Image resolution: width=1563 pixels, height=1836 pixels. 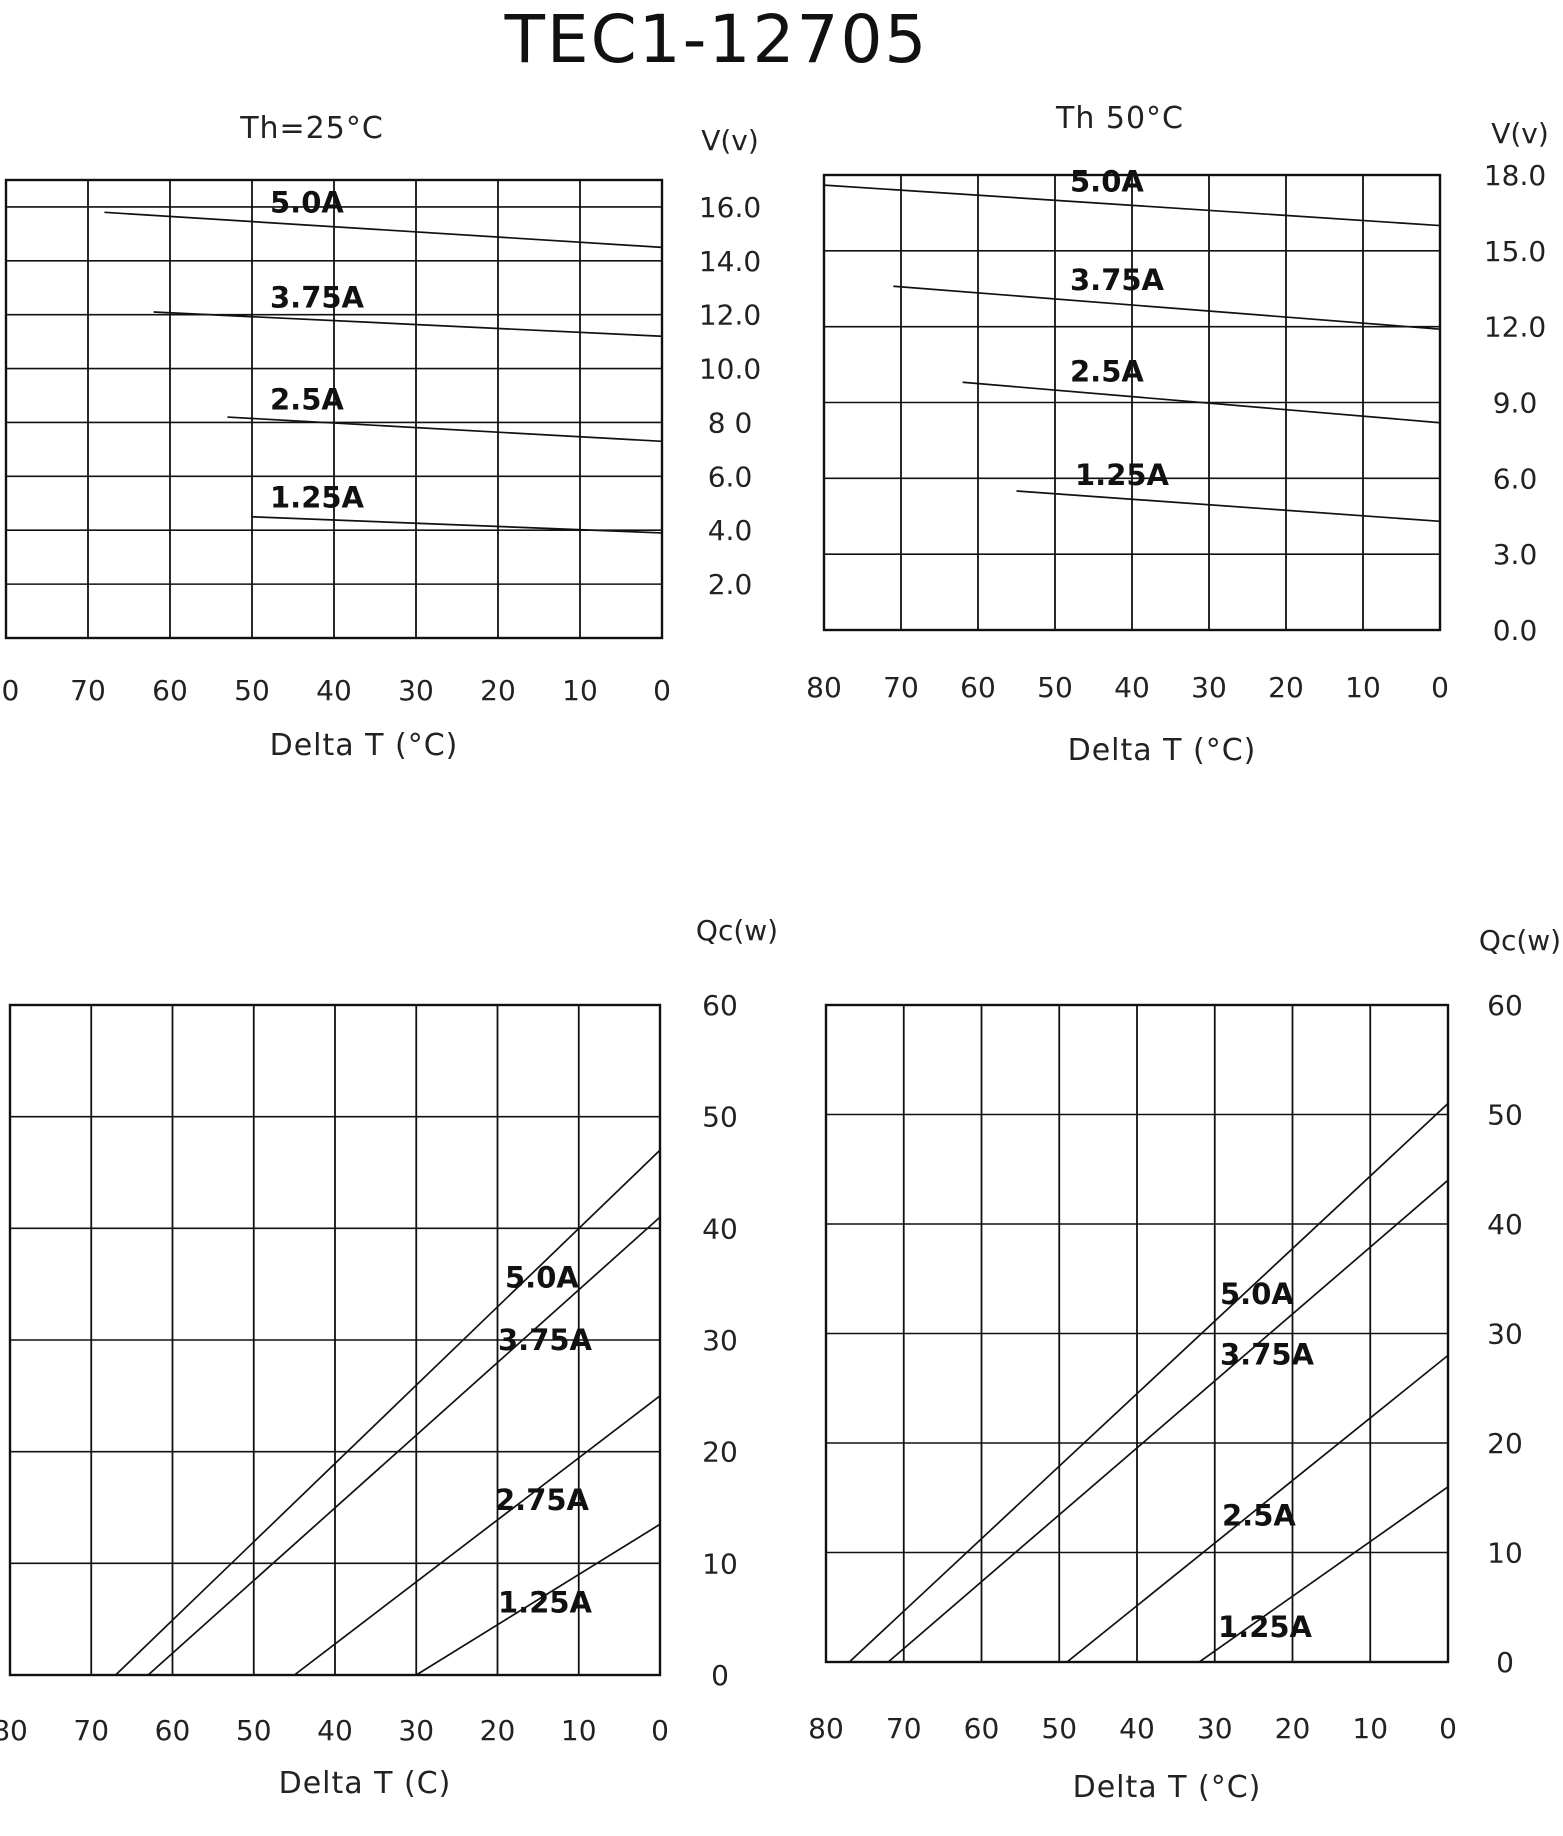 What do you see at coordinates (730, 584) in the screenshot?
I see `y-tick-label: 2.0` at bounding box center [730, 584].